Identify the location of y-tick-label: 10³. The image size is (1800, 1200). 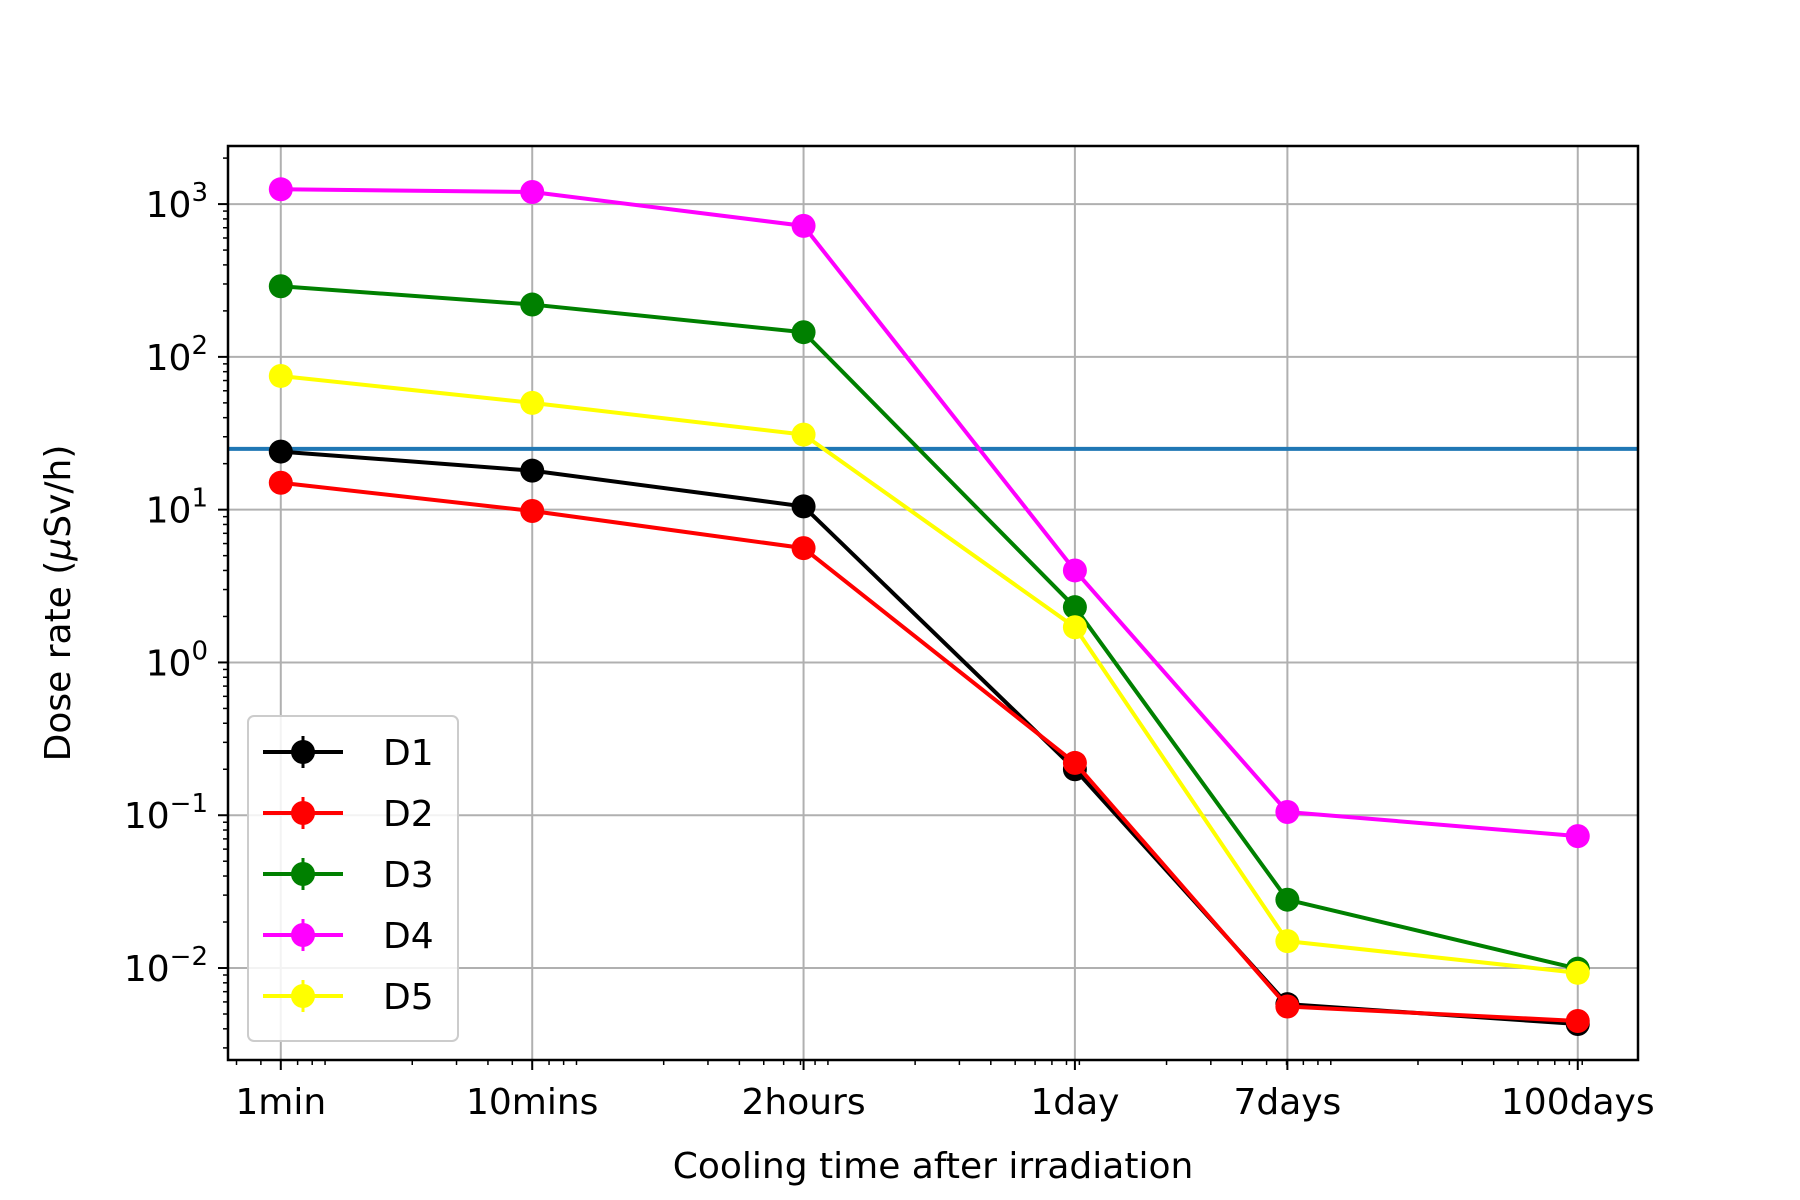
(177, 202).